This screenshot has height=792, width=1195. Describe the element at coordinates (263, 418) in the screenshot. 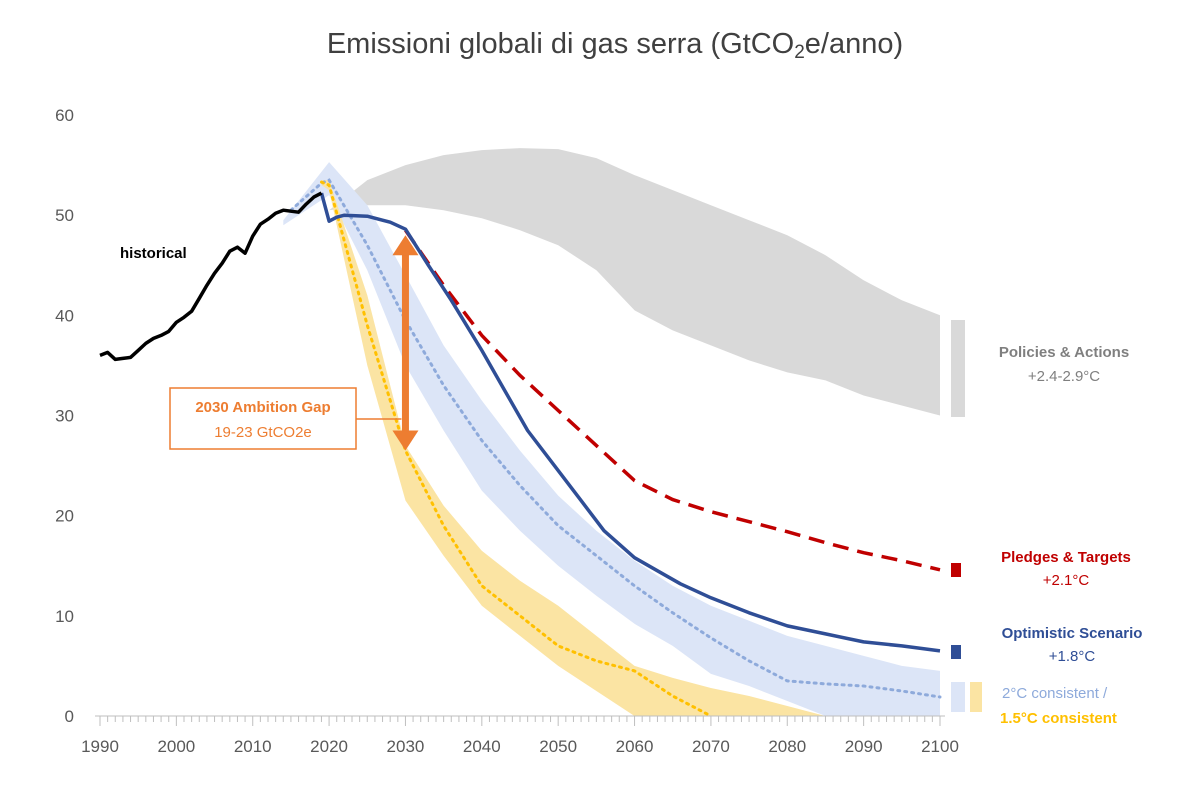

I see `gap-box` at that location.